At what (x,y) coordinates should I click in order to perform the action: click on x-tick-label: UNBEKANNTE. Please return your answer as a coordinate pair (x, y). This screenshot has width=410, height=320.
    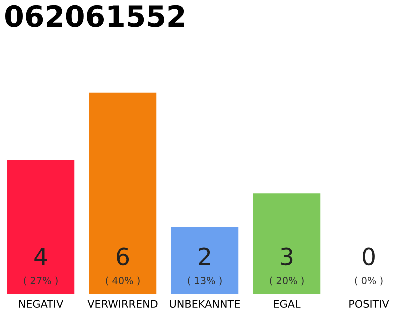
    Looking at the image, I should click on (205, 304).